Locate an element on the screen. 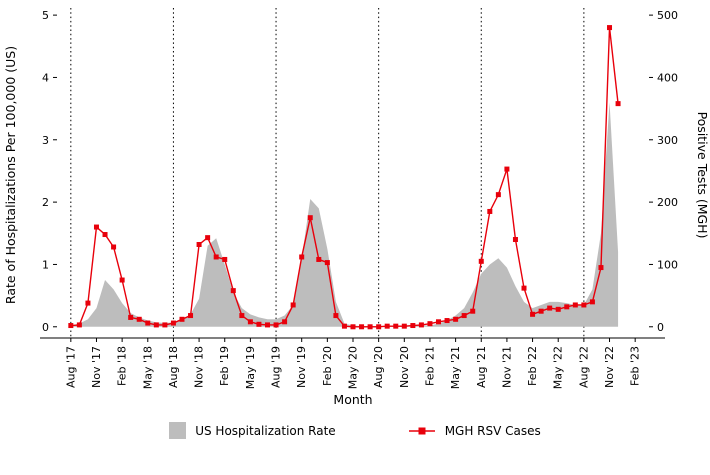 The image size is (710, 475). svg-text: Nov '20 is located at coordinates (404, 367).